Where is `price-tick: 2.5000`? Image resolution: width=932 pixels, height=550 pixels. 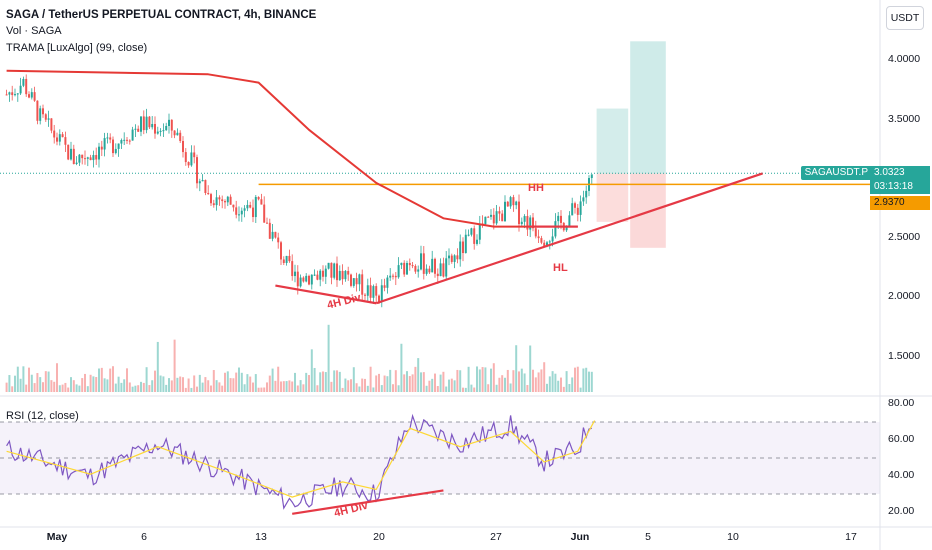 price-tick: 2.5000 is located at coordinates (904, 237).